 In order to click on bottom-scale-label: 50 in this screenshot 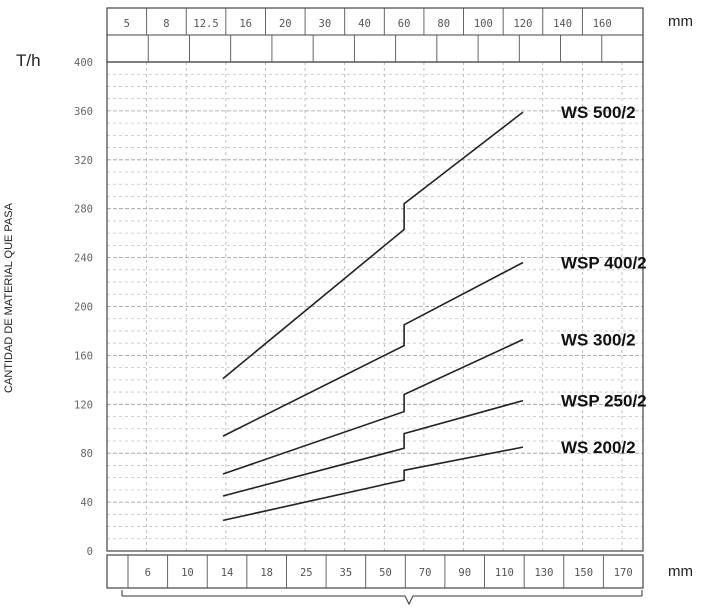, I will do `click(385, 573)`.